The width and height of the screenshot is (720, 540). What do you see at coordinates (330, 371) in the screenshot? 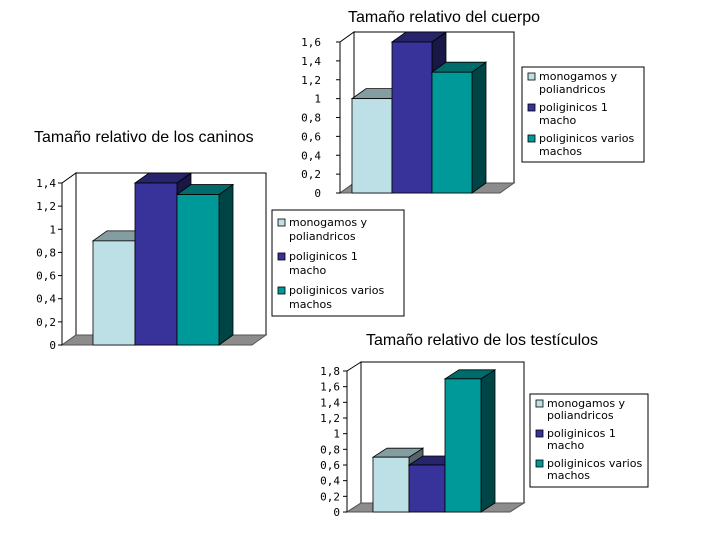
I see `y-tick-label: 1,8` at bounding box center [330, 371].